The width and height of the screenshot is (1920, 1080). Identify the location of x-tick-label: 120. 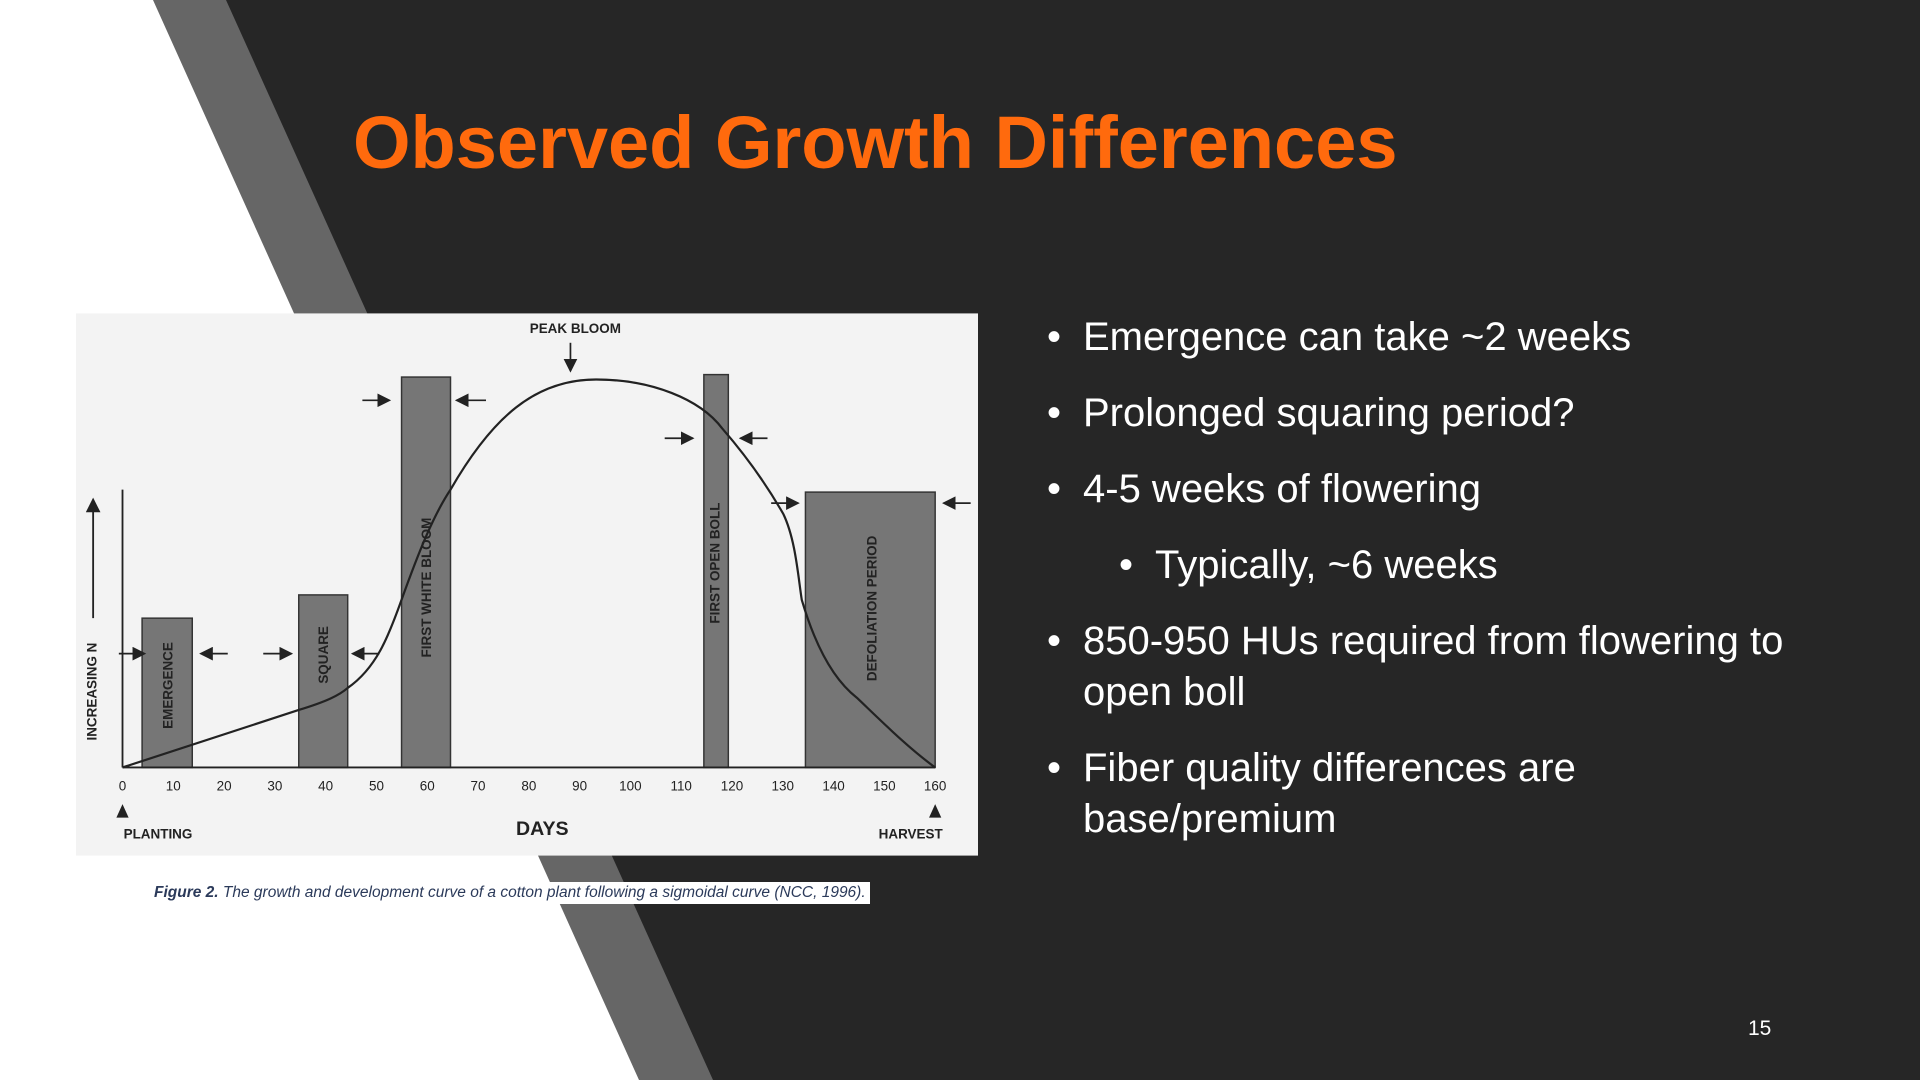
(732, 786).